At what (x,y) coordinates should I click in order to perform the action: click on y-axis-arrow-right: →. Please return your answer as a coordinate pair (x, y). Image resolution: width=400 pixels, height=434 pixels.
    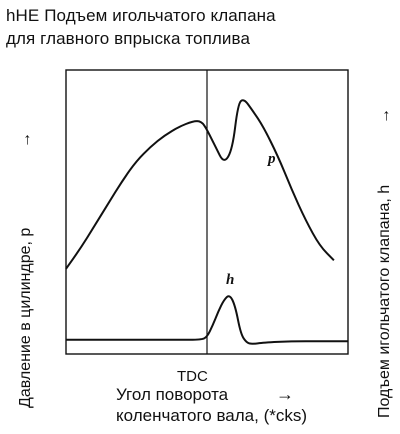
    Looking at the image, I should click on (384, 116).